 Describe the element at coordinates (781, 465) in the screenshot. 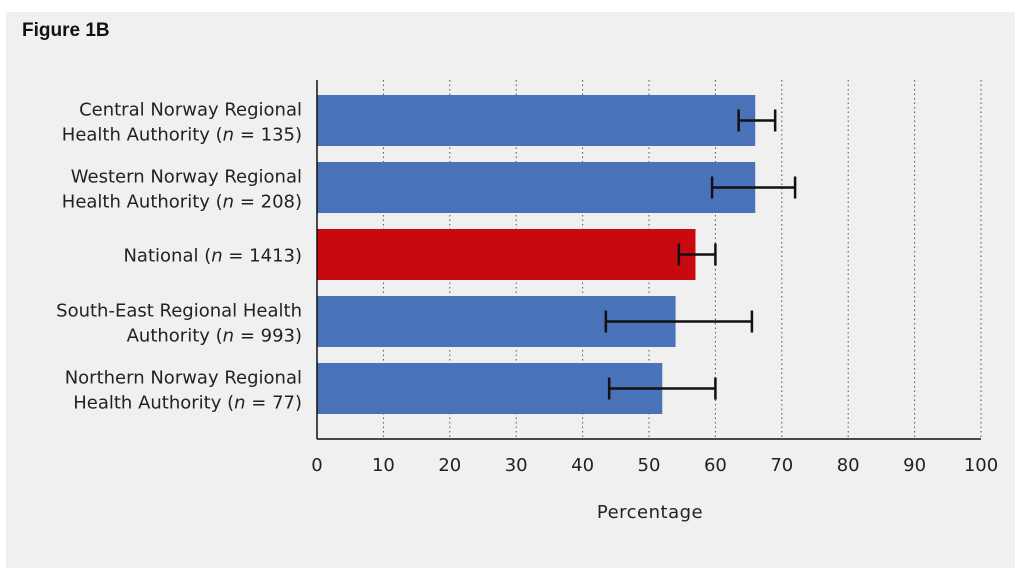

I see `x-tick-label-70: 70` at that location.